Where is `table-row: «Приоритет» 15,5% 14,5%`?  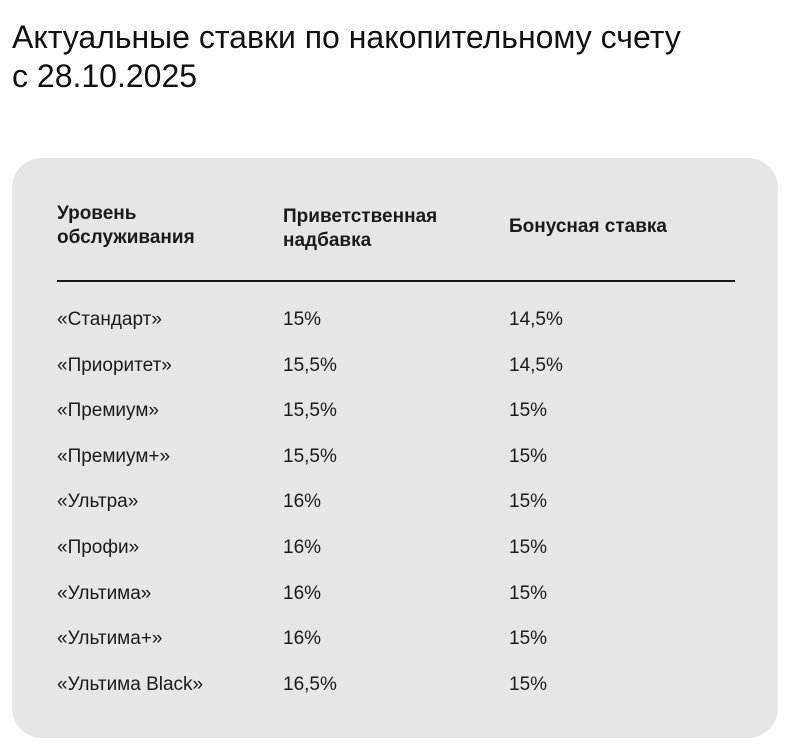 table-row: «Приоритет» 15,5% 14,5% is located at coordinates (395, 366).